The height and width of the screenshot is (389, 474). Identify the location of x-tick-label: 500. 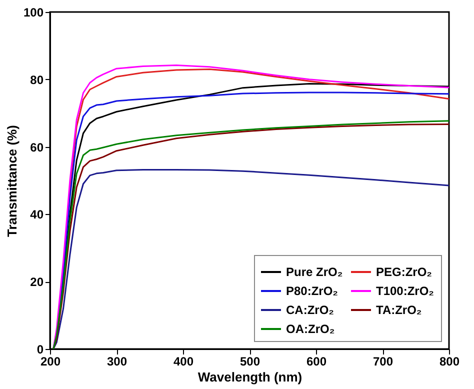
(250, 361).